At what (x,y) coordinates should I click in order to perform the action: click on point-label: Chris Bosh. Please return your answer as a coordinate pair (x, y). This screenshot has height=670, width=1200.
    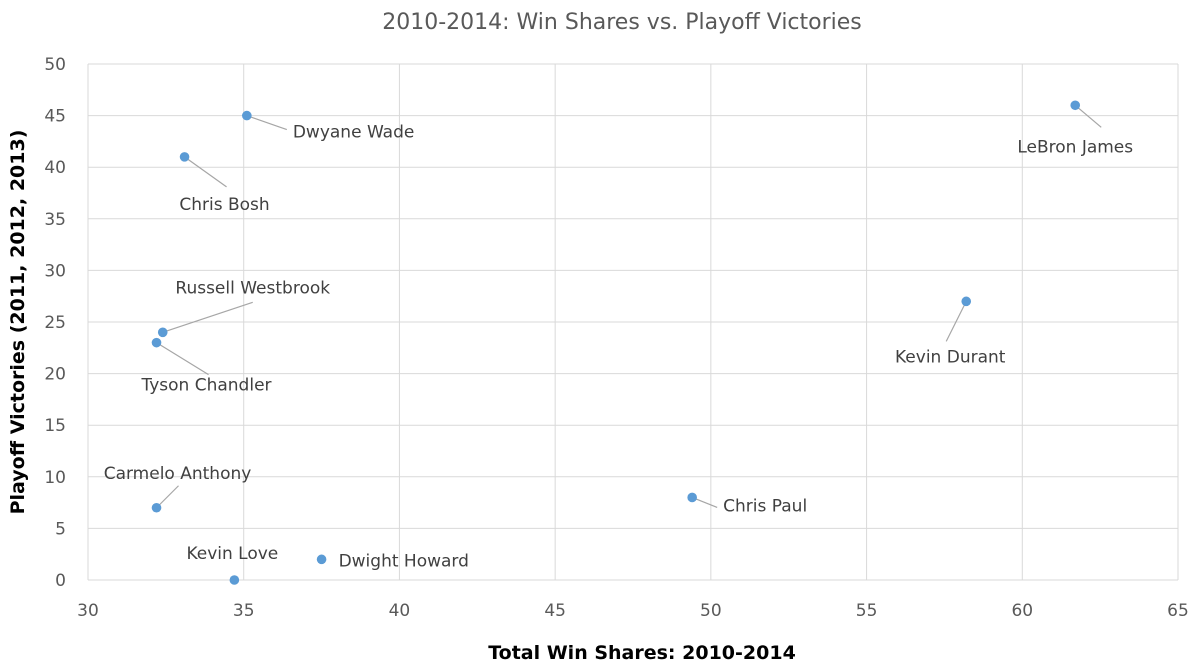
    Looking at the image, I should click on (224, 205).